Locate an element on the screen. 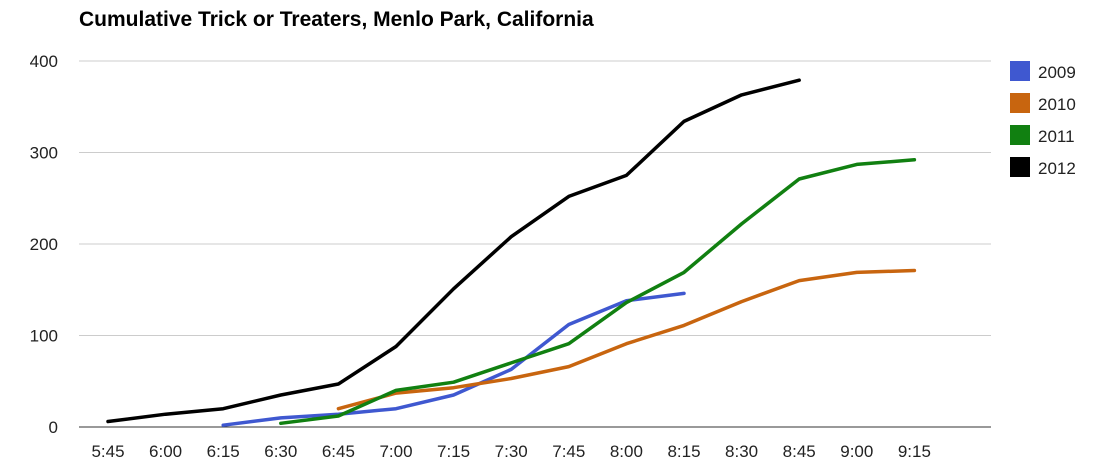 The image size is (1098, 465). x-tick-label: 6:30 is located at coordinates (280, 451).